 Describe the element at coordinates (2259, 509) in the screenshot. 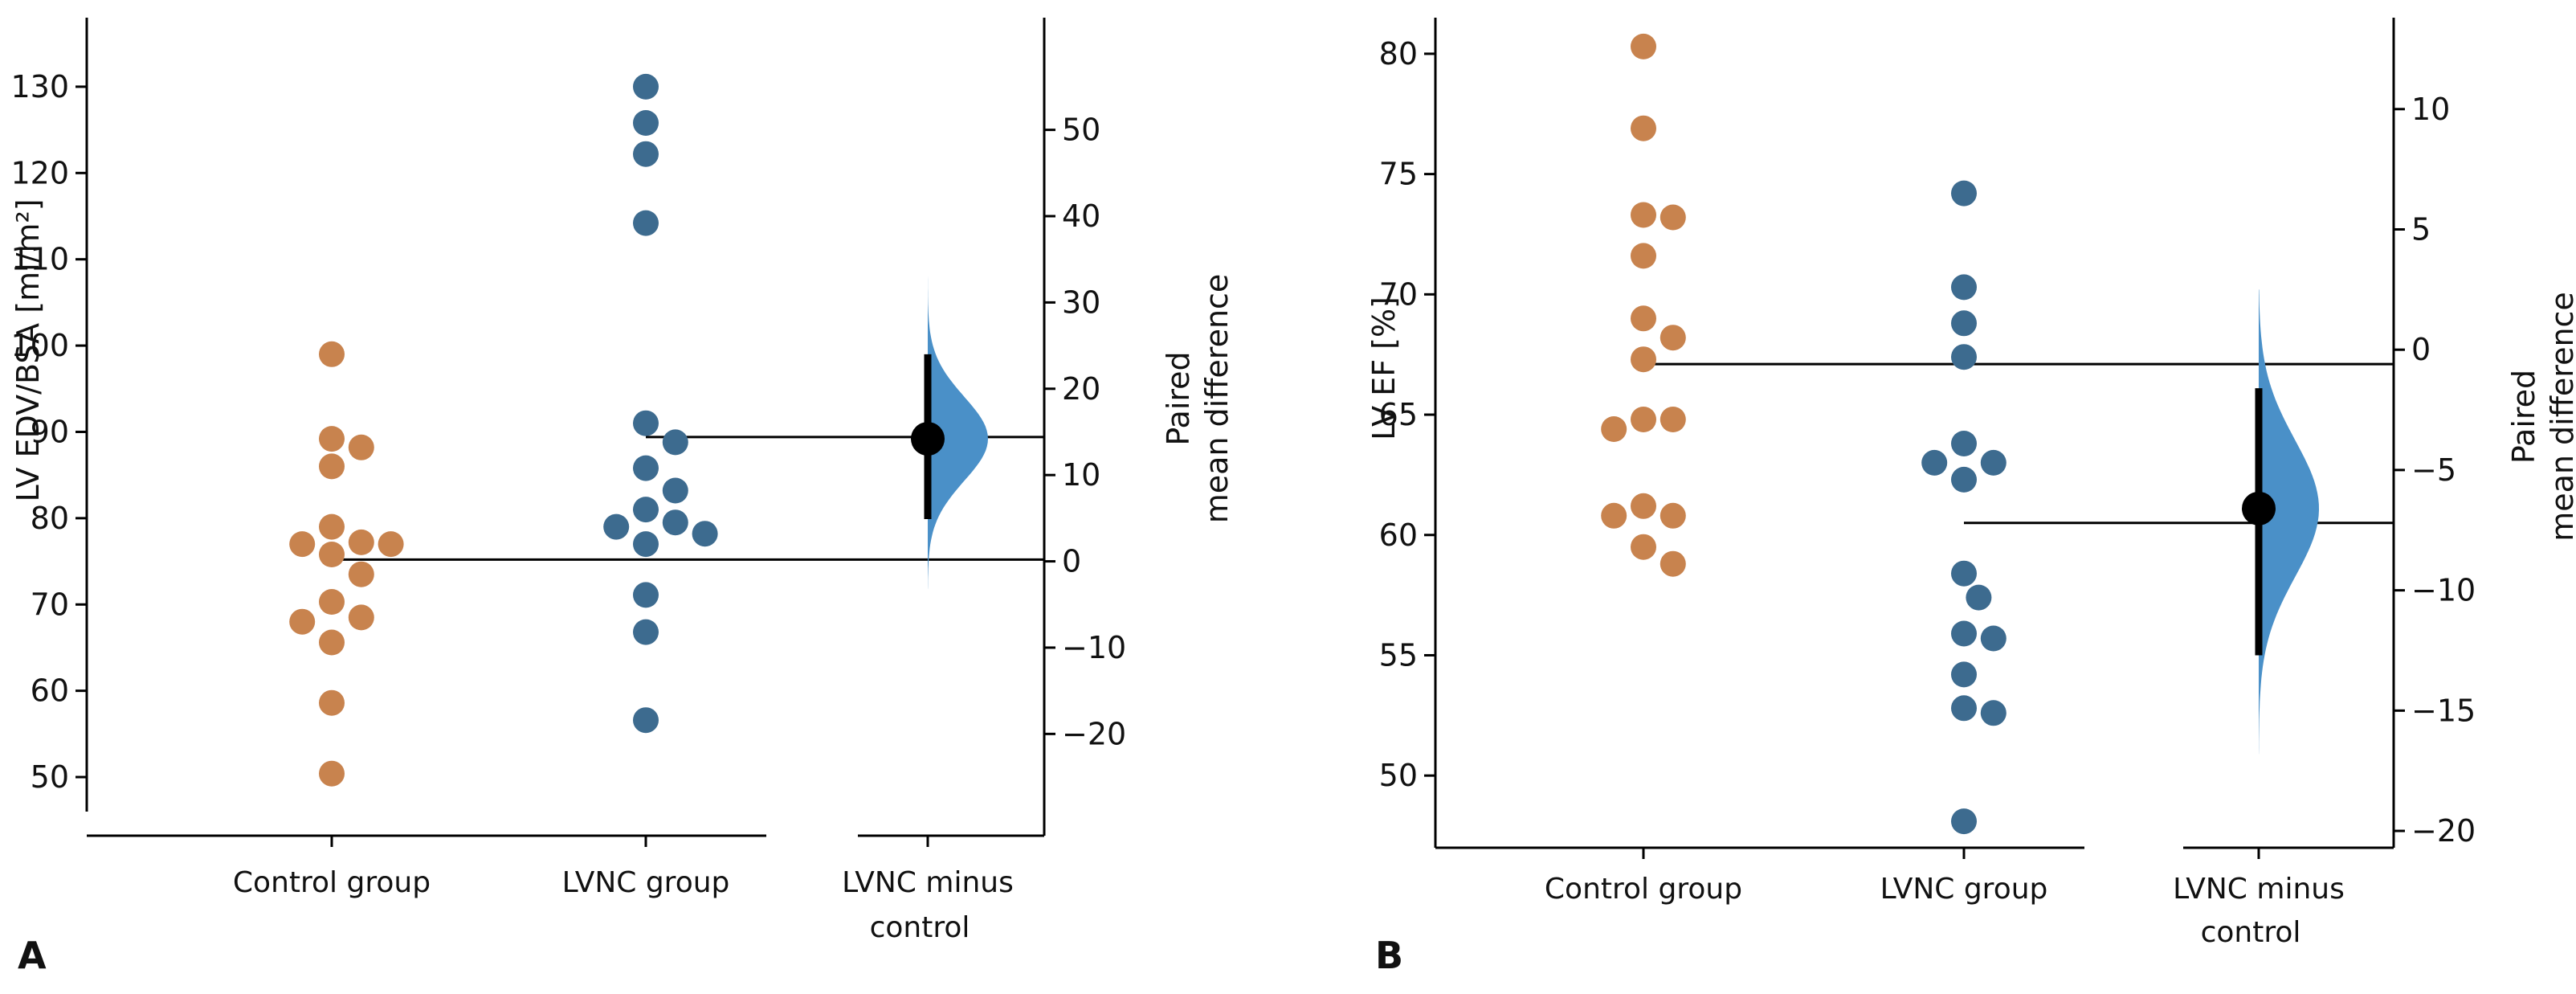

I see `panel-b-mean-difference-point` at that location.